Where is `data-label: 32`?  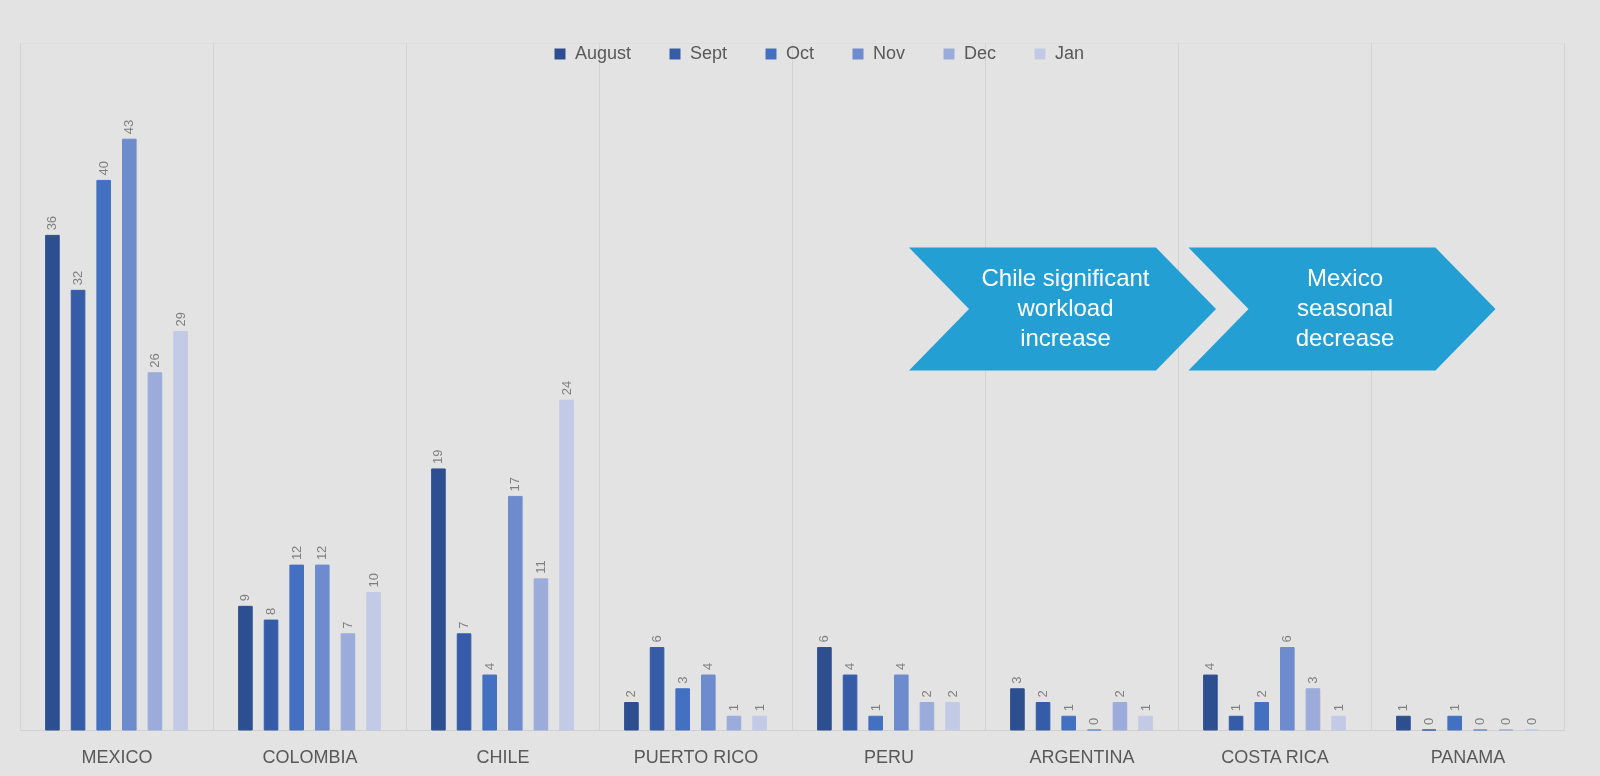 data-label: 32 is located at coordinates (78, 278).